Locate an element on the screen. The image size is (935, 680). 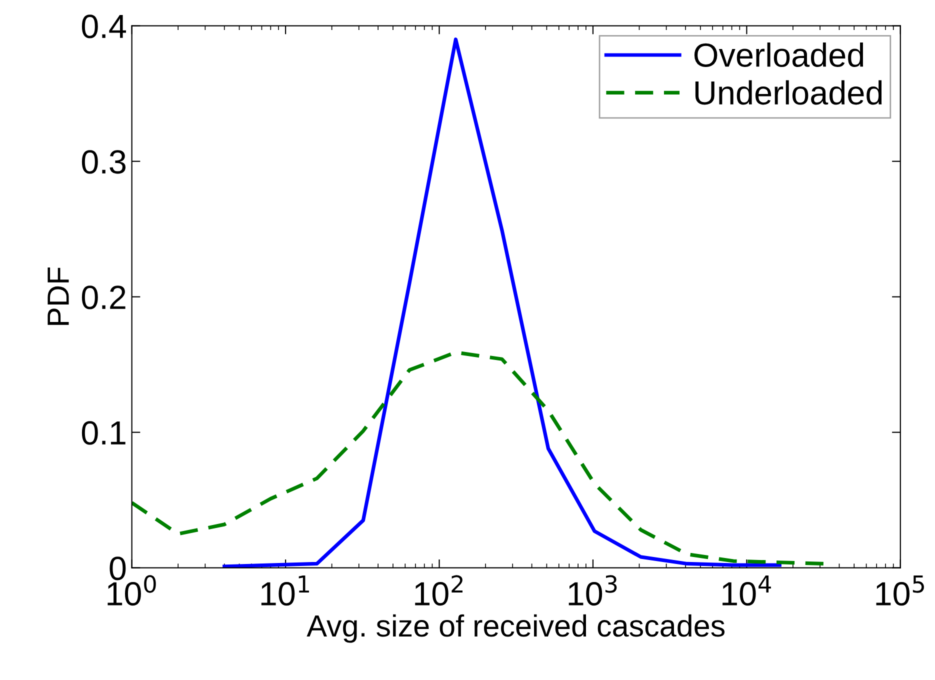
x-axis-title: Avg. size of received cascades is located at coordinates (515, 628).